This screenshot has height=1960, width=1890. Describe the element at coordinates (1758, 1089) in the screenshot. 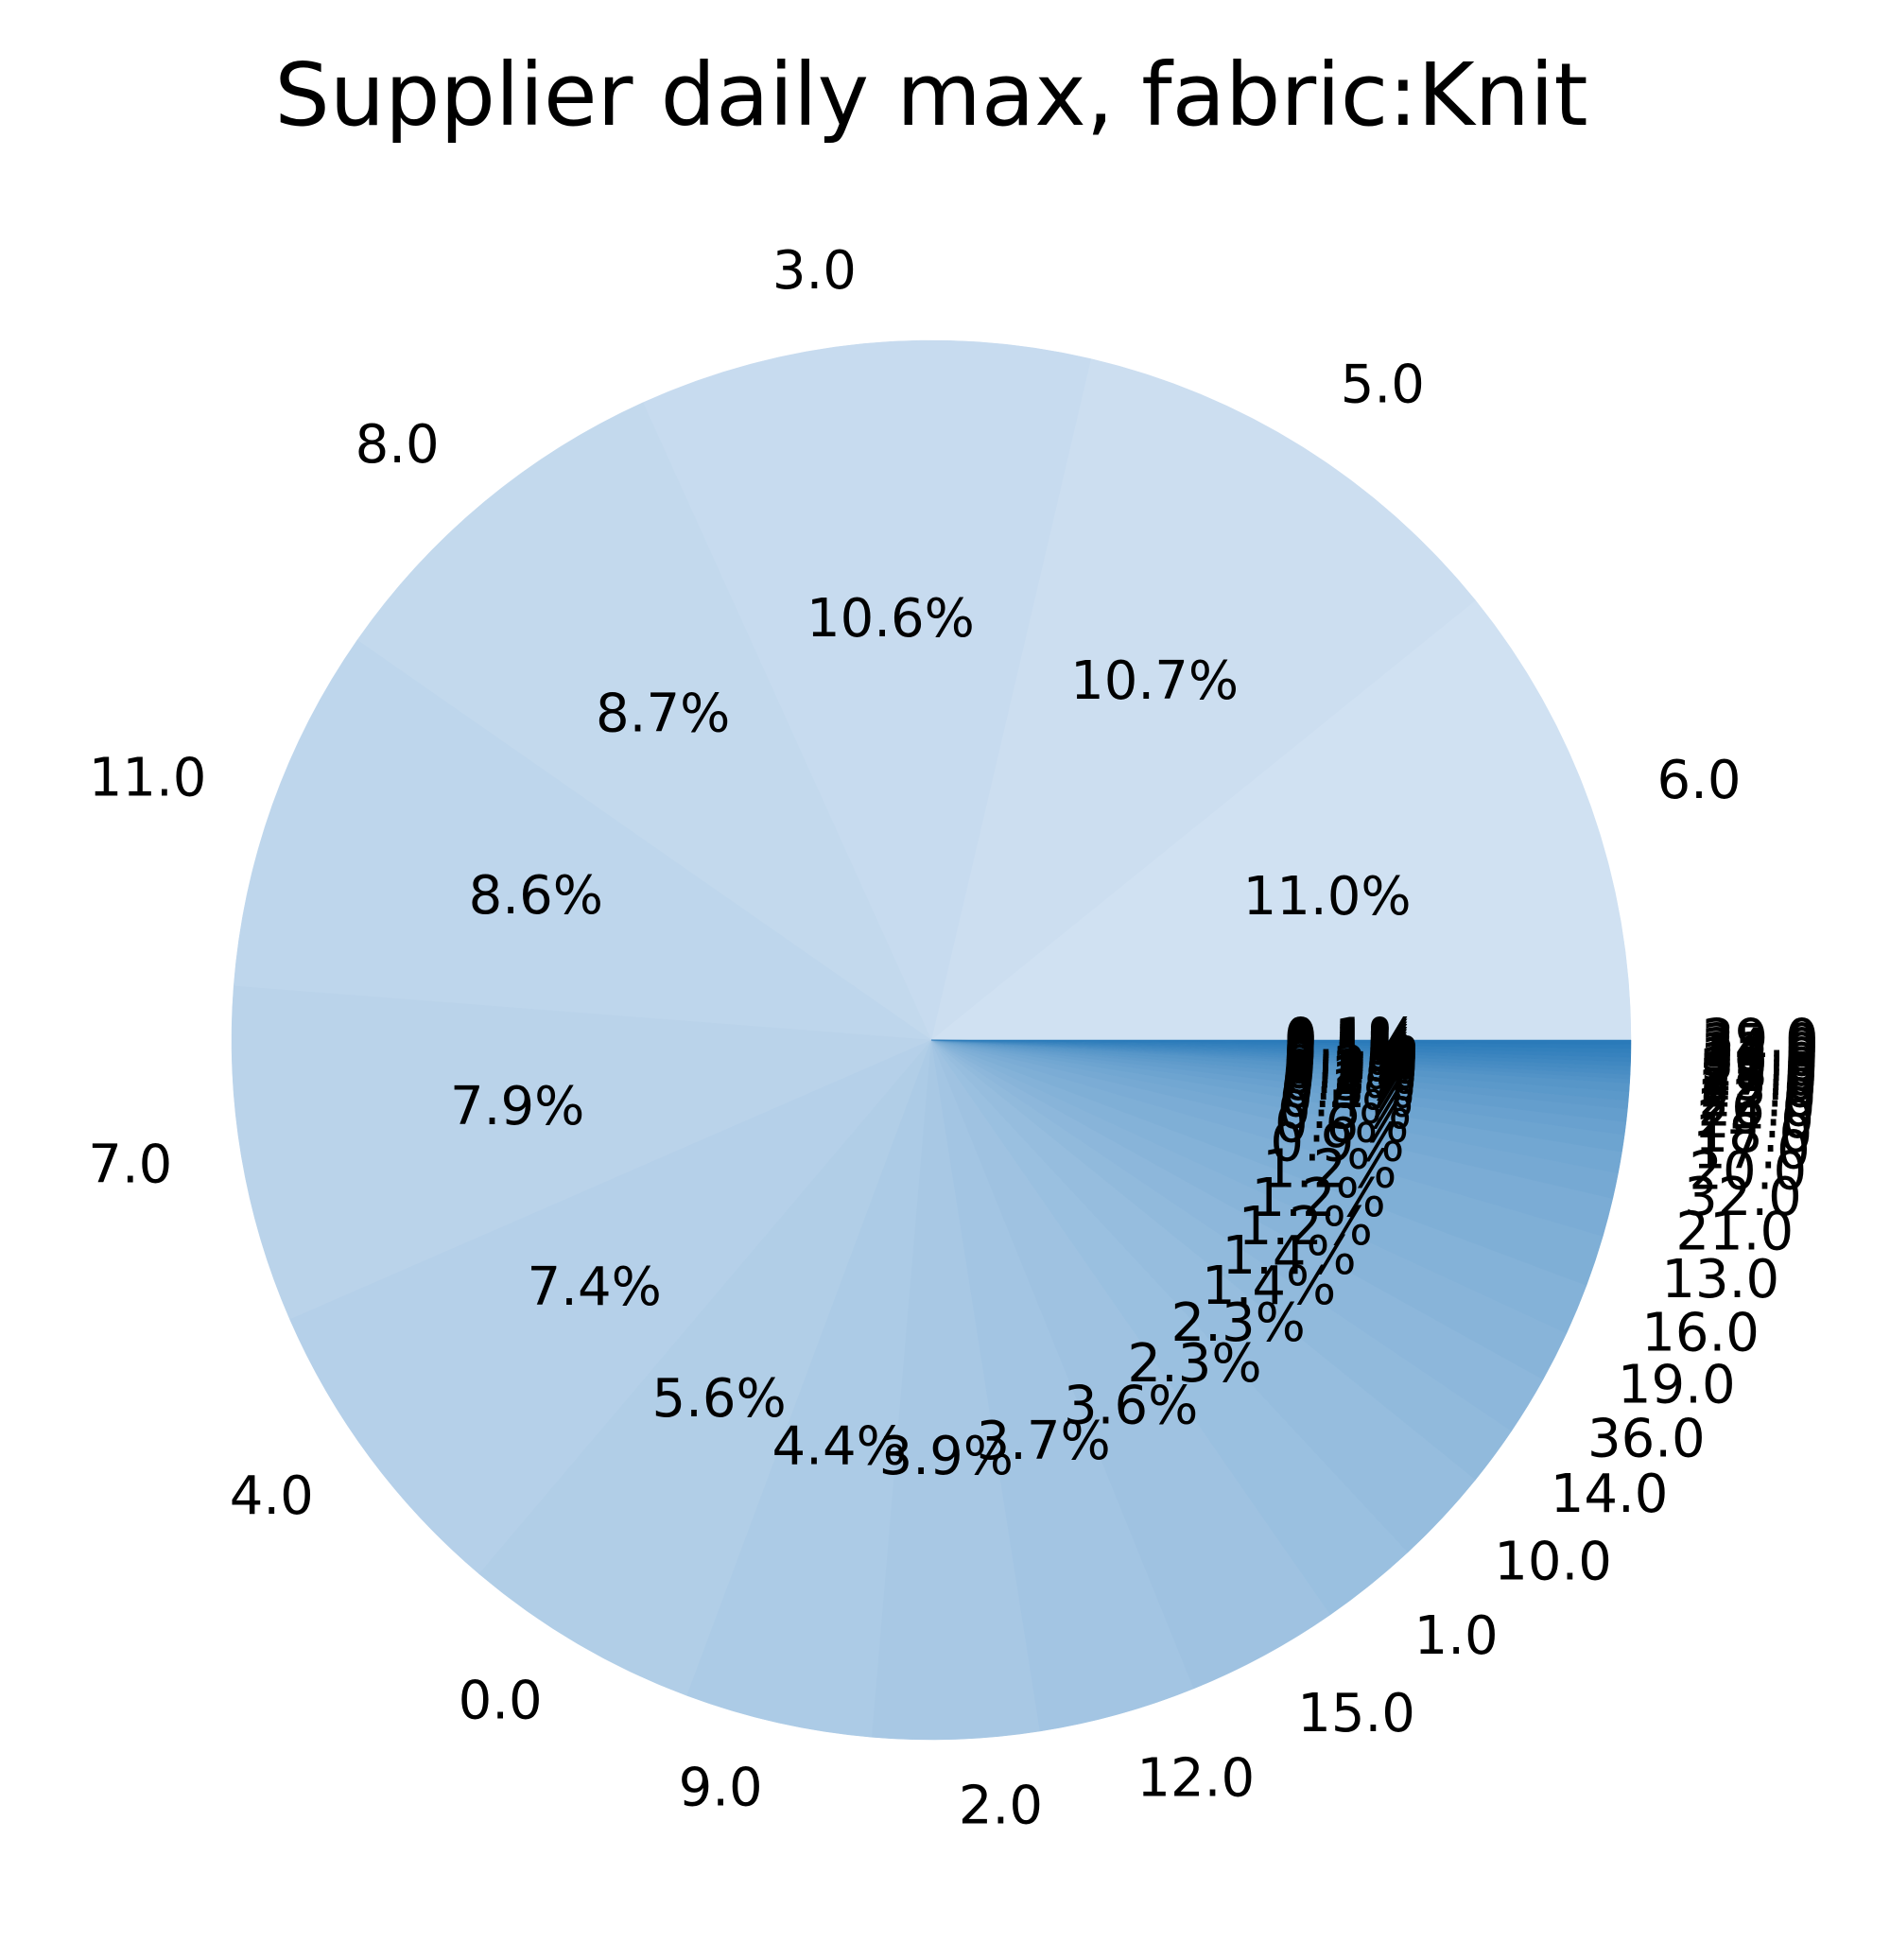

I see `category-label: 23.0` at that location.